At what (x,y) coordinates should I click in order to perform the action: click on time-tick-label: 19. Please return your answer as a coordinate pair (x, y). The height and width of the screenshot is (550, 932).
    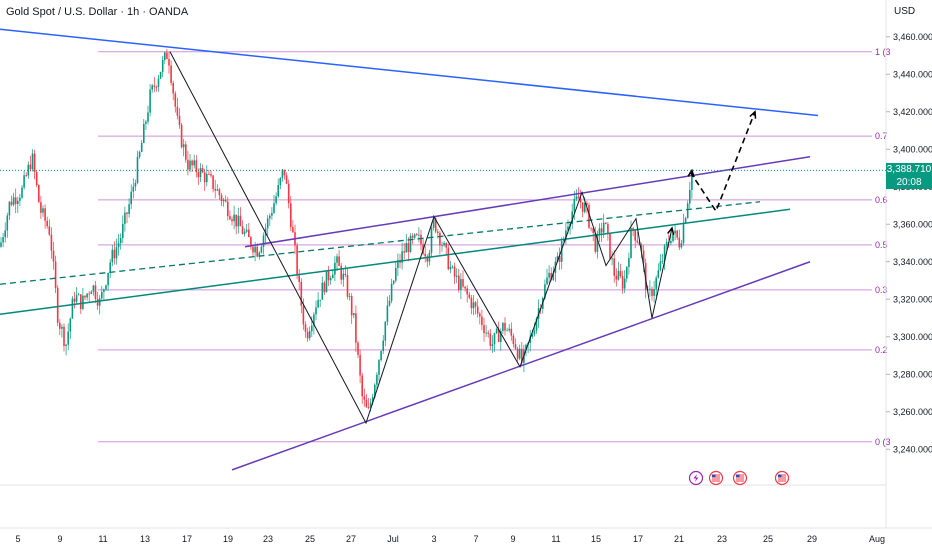
    Looking at the image, I should click on (228, 539).